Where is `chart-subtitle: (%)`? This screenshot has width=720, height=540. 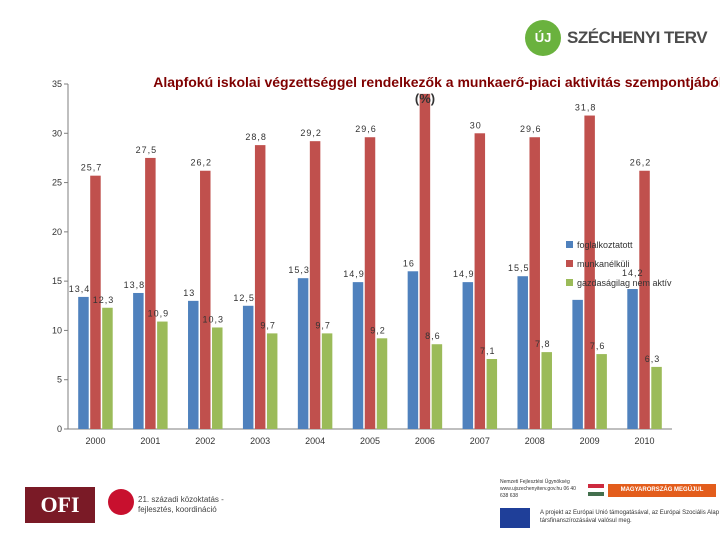
chart-subtitle: (%) is located at coordinates (425, 98).